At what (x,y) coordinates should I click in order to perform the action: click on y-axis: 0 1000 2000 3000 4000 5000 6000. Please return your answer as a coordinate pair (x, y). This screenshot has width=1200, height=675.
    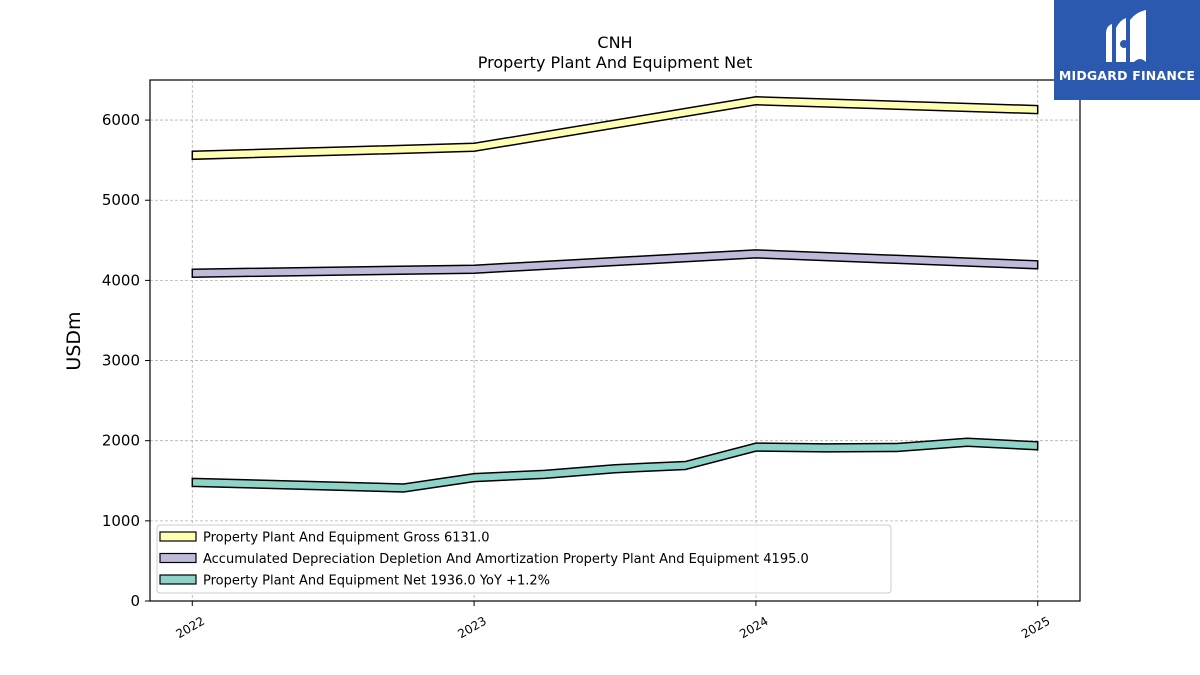
    Looking at the image, I should click on (126, 360).